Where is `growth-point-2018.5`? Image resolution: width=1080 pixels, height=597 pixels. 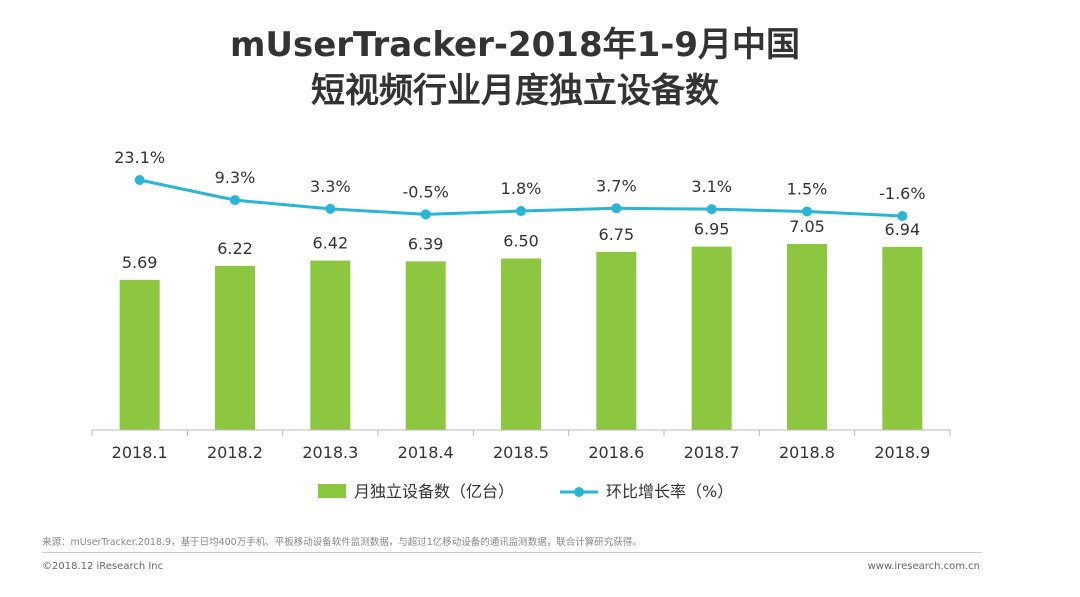
growth-point-2018.5 is located at coordinates (521, 211).